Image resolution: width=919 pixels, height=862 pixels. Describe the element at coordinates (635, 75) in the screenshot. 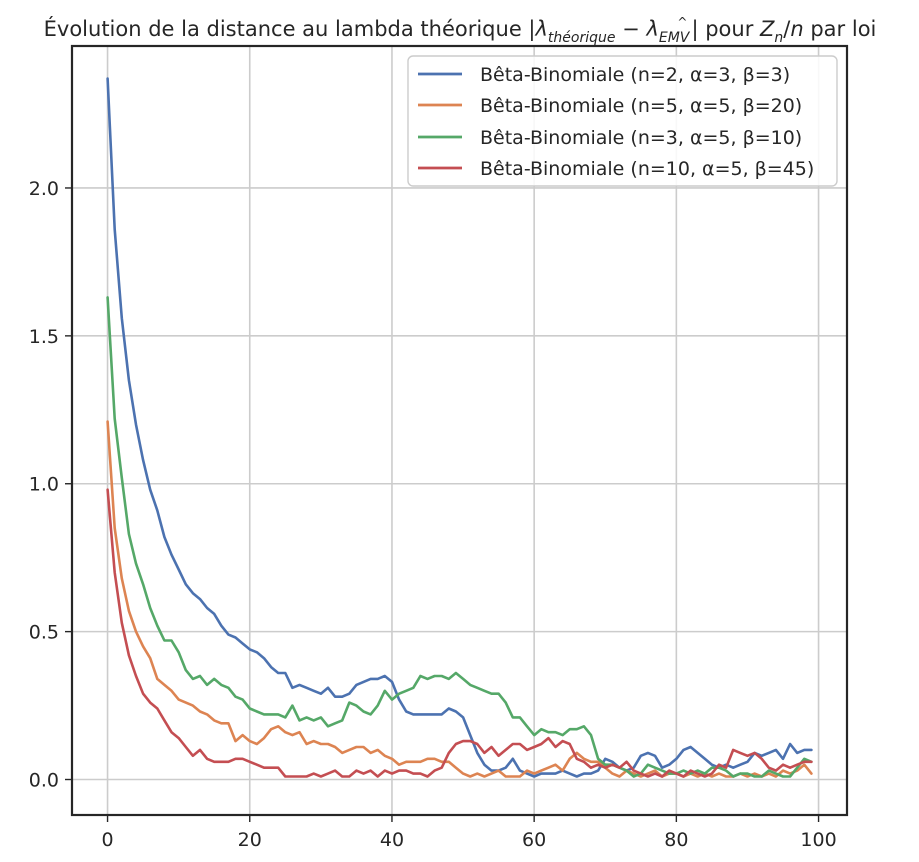

I see `legend-label-series-1: Bêta-Binomiale (n=2, α=3, β=3)` at that location.